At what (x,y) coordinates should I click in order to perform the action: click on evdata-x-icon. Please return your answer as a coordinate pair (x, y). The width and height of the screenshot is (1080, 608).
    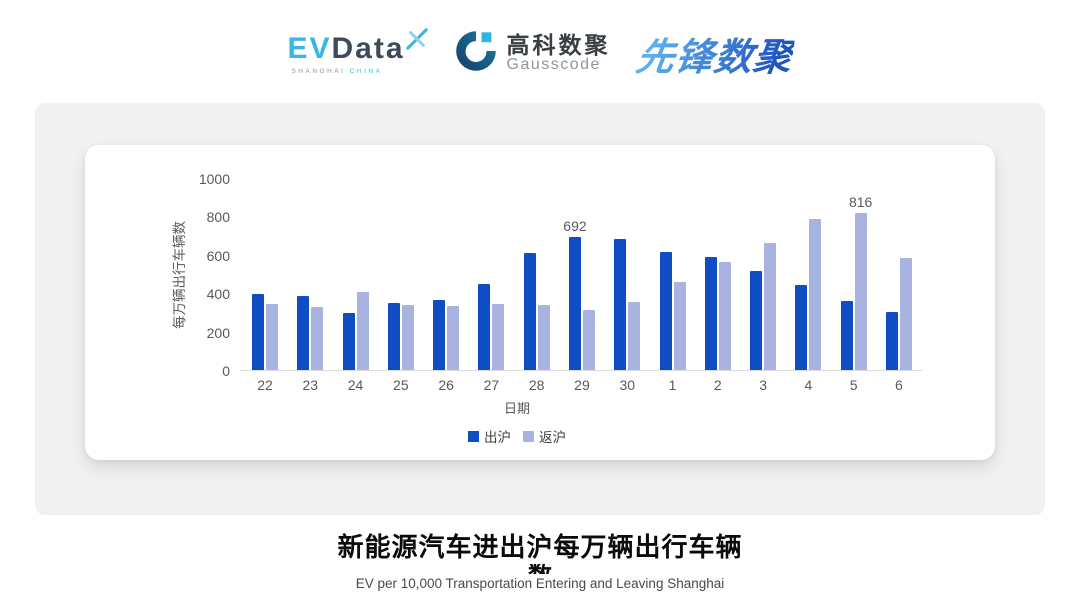
    Looking at the image, I should click on (416, 41).